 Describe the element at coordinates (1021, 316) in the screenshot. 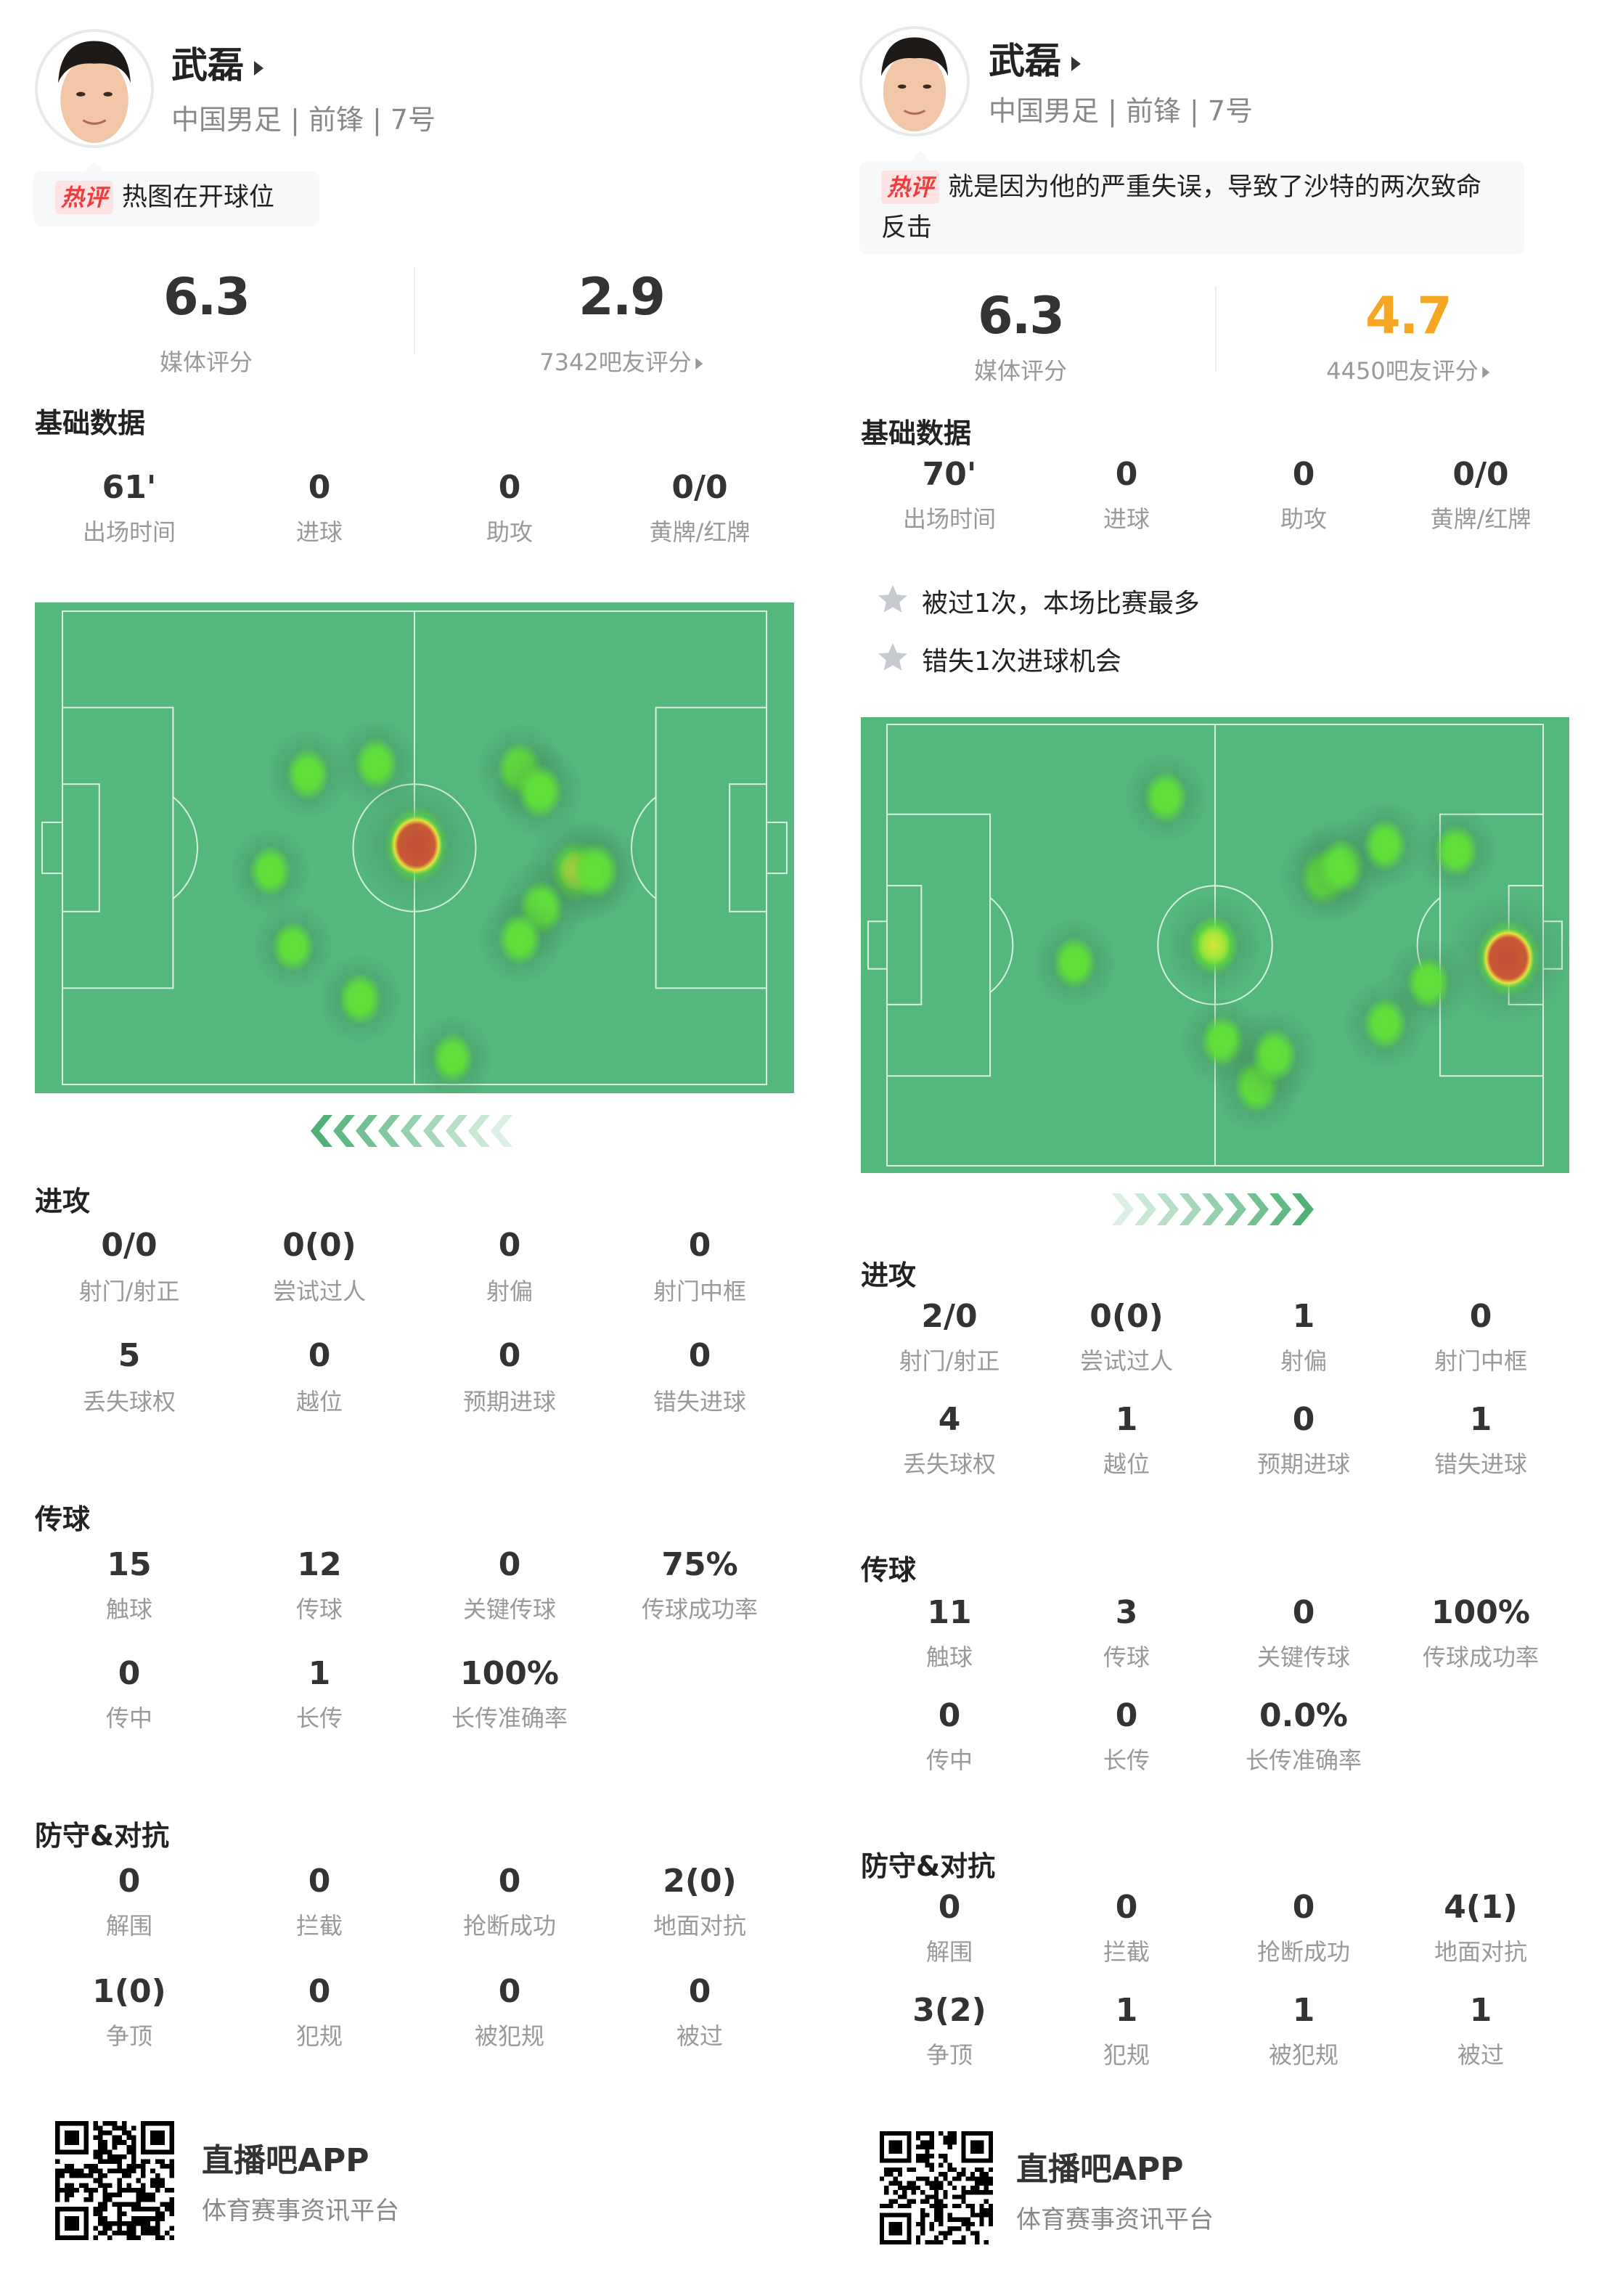

I see `media-rating-value: 6.3` at that location.